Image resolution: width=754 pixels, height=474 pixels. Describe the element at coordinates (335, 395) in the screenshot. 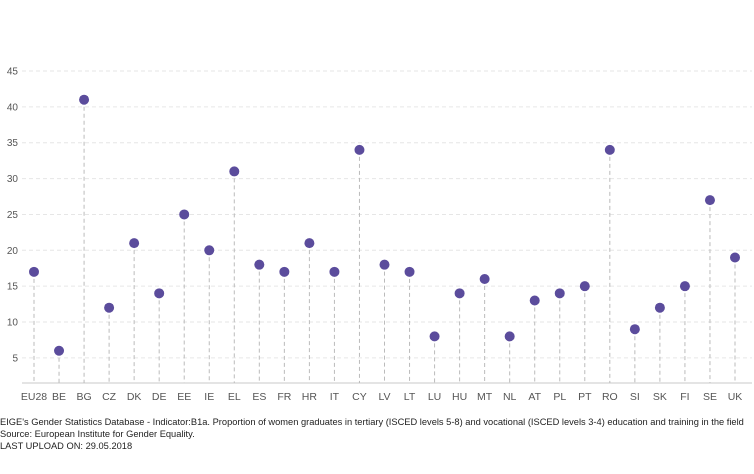

I see `x-tick-label: IT` at that location.